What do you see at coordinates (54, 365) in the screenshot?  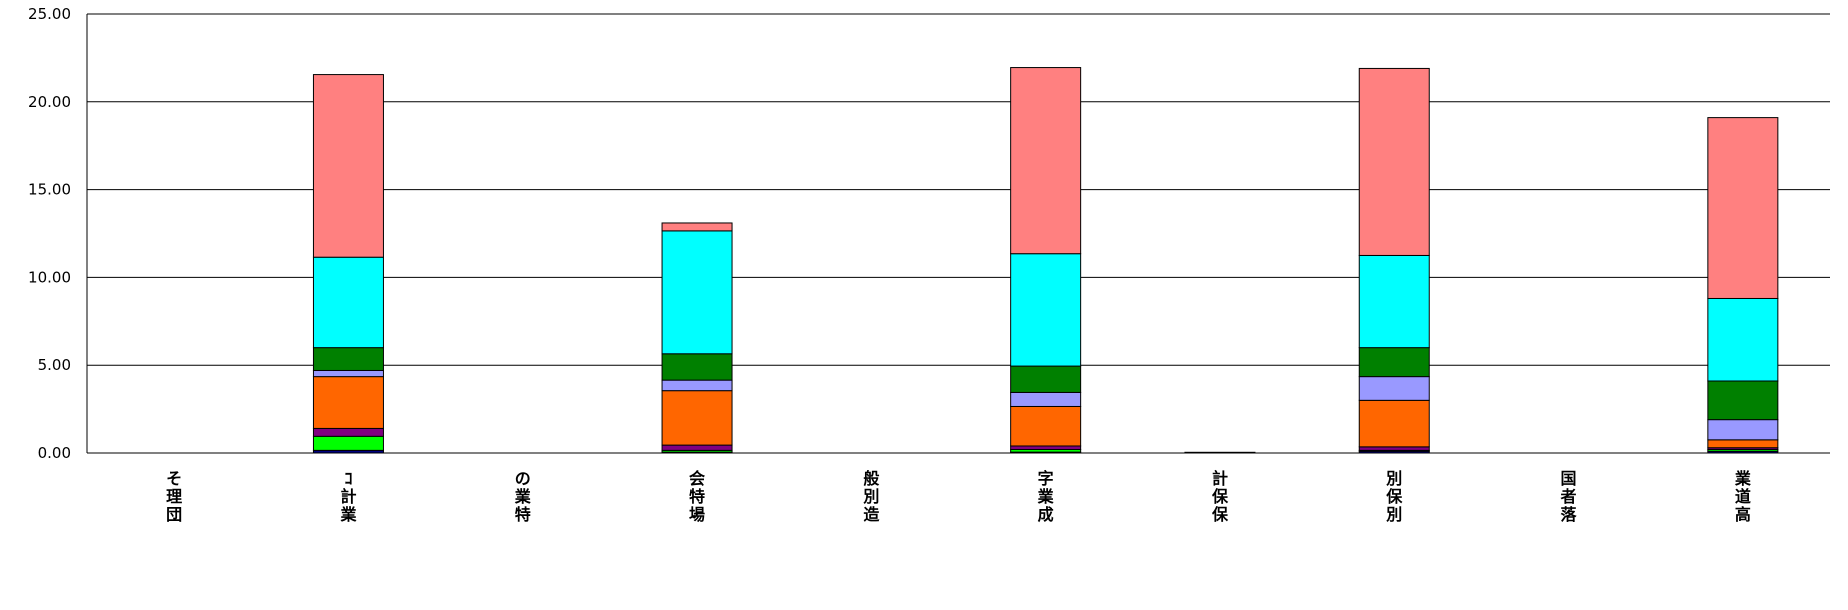 I see `y-tick-label: 5.00` at bounding box center [54, 365].